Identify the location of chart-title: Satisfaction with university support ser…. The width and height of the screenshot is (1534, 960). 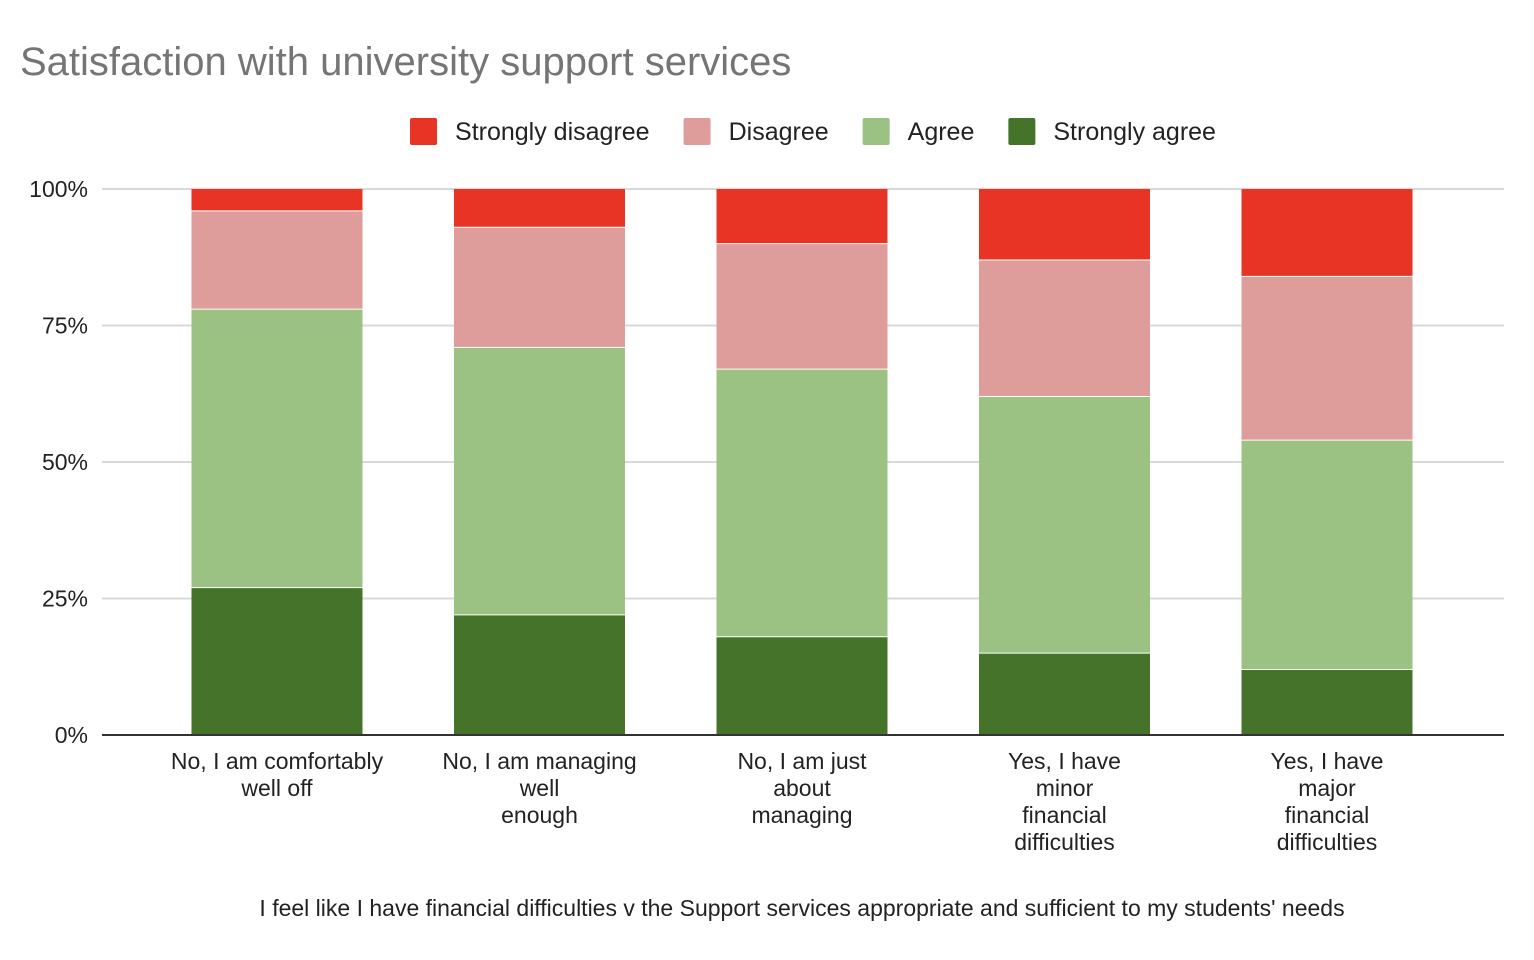
(405, 62).